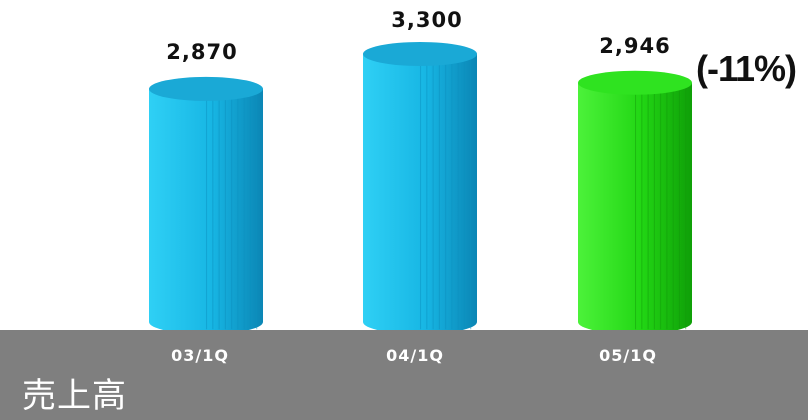  What do you see at coordinates (427, 20) in the screenshot?
I see `data-label: 3,300` at bounding box center [427, 20].